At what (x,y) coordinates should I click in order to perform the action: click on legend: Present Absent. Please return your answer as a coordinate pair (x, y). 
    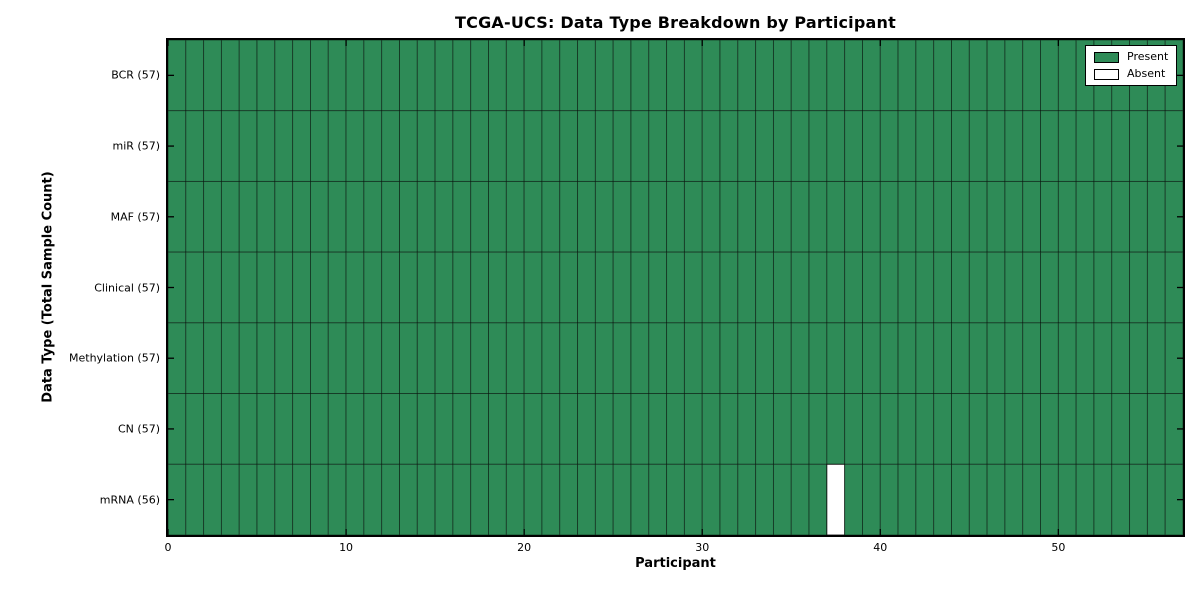
    Looking at the image, I should click on (1131, 65).